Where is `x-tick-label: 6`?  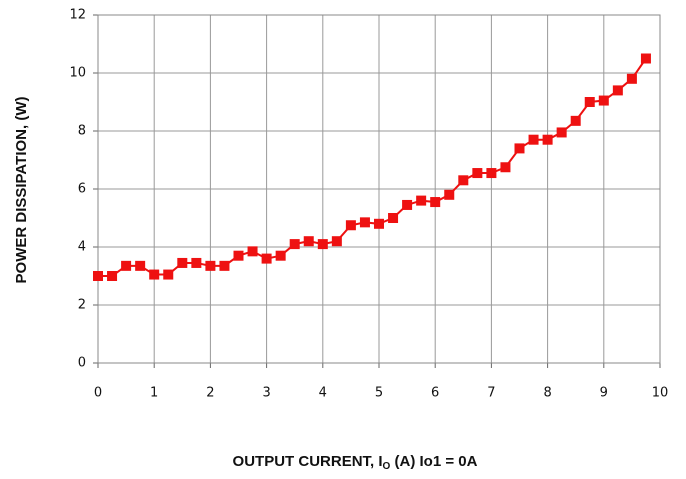 x-tick-label: 6 is located at coordinates (435, 393).